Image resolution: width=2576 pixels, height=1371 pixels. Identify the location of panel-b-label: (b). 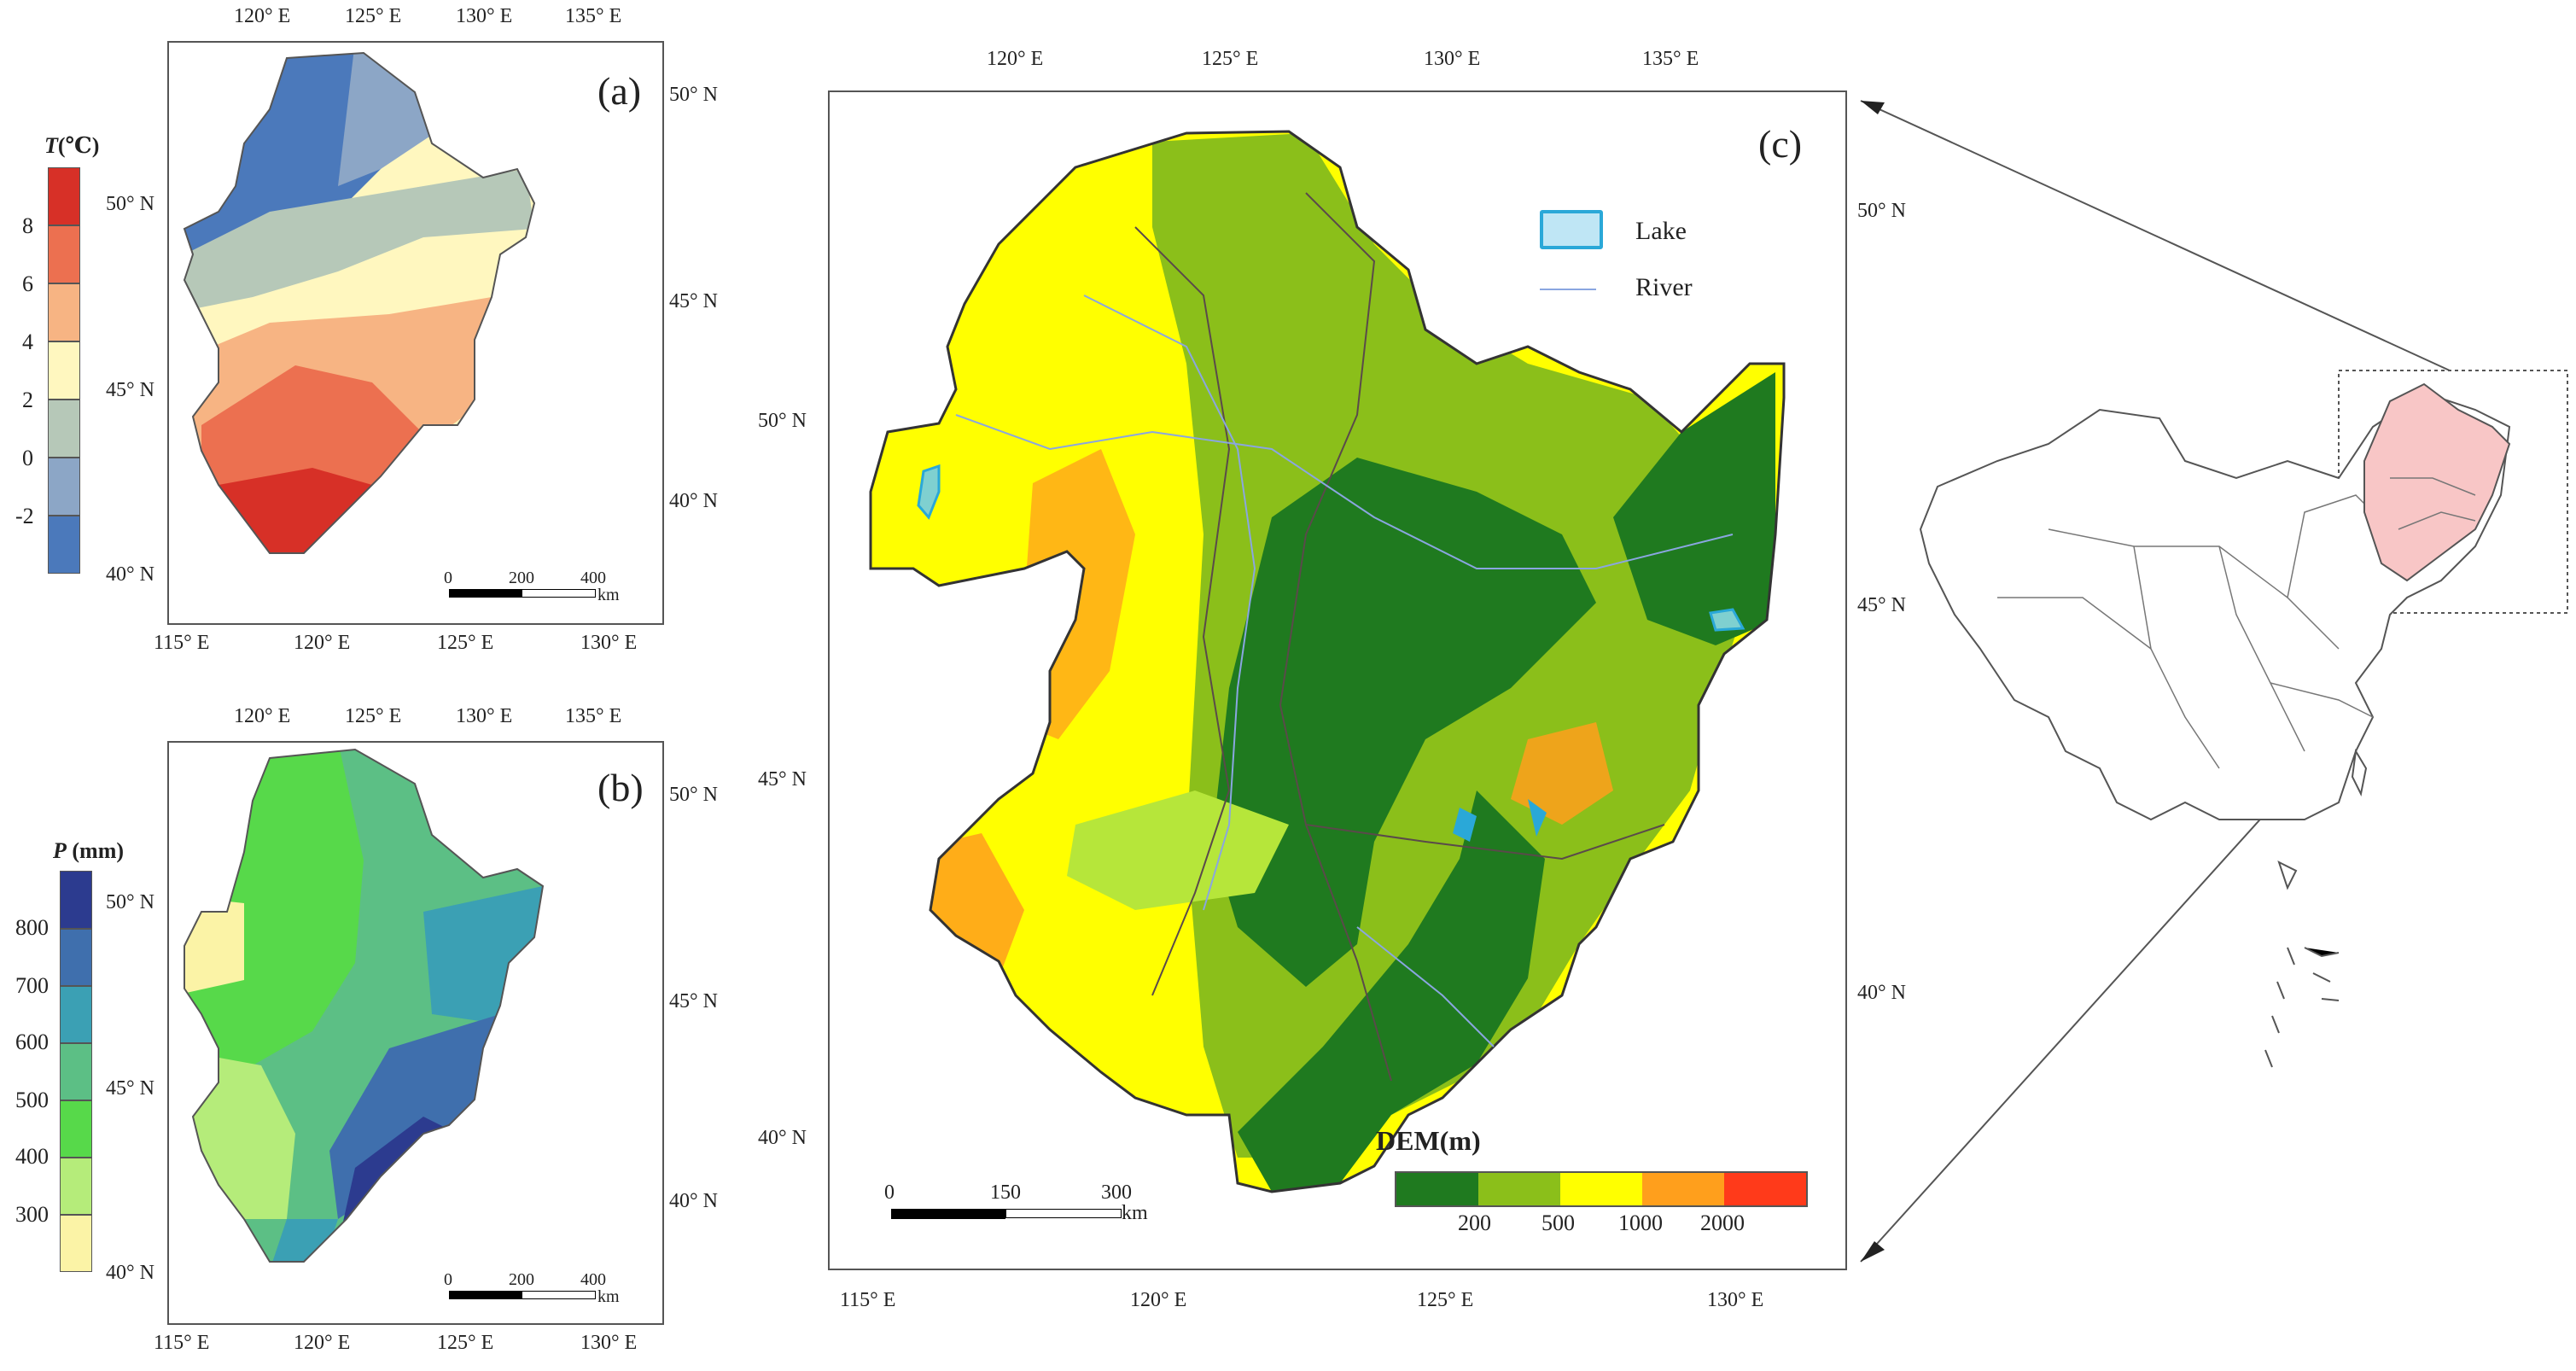
(620, 787).